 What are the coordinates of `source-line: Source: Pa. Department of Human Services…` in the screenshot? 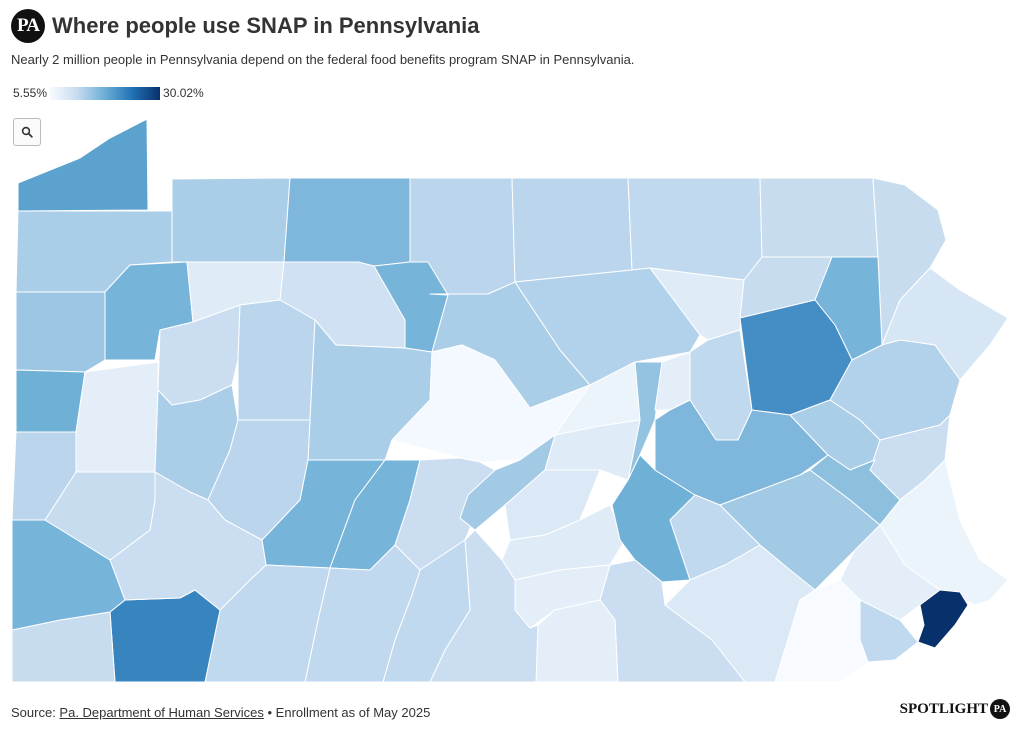 It's located at (220, 712).